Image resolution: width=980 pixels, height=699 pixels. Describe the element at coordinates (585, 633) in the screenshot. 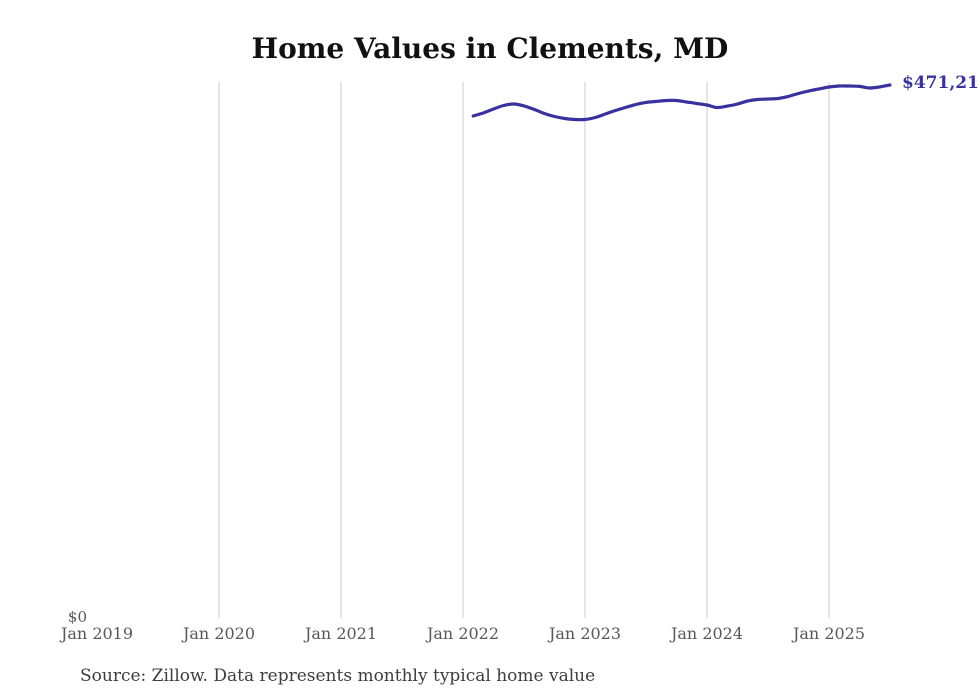

I see `x-tick-label: Jan 2023` at that location.